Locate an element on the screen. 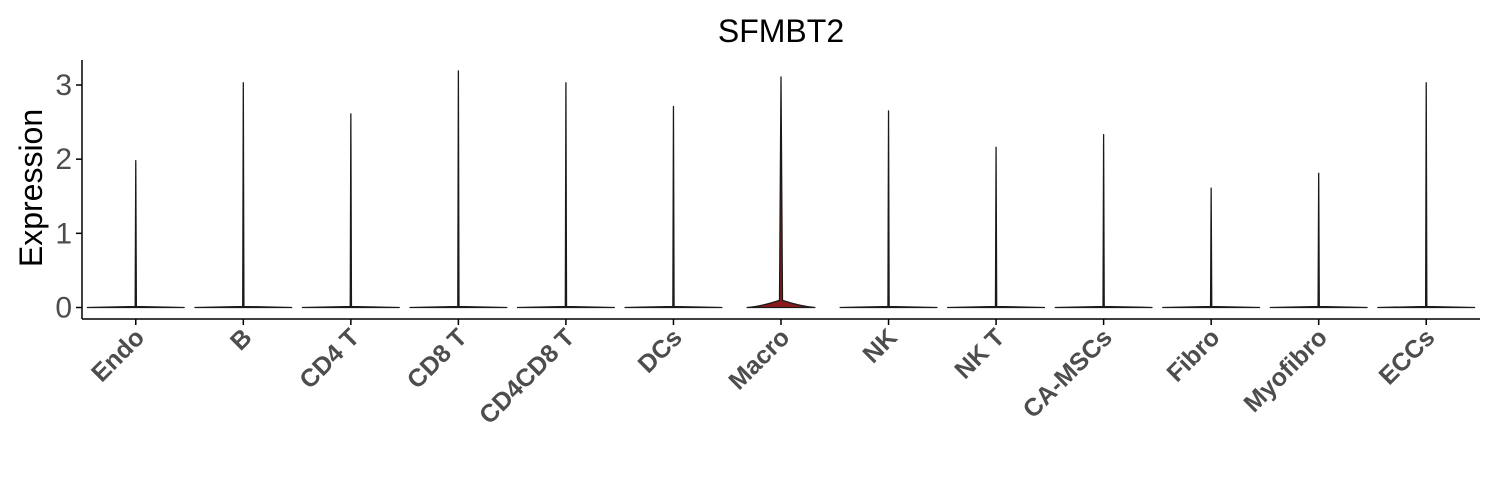 This screenshot has width=1500, height=500. violin-cd4cd8-t is located at coordinates (565, 195).